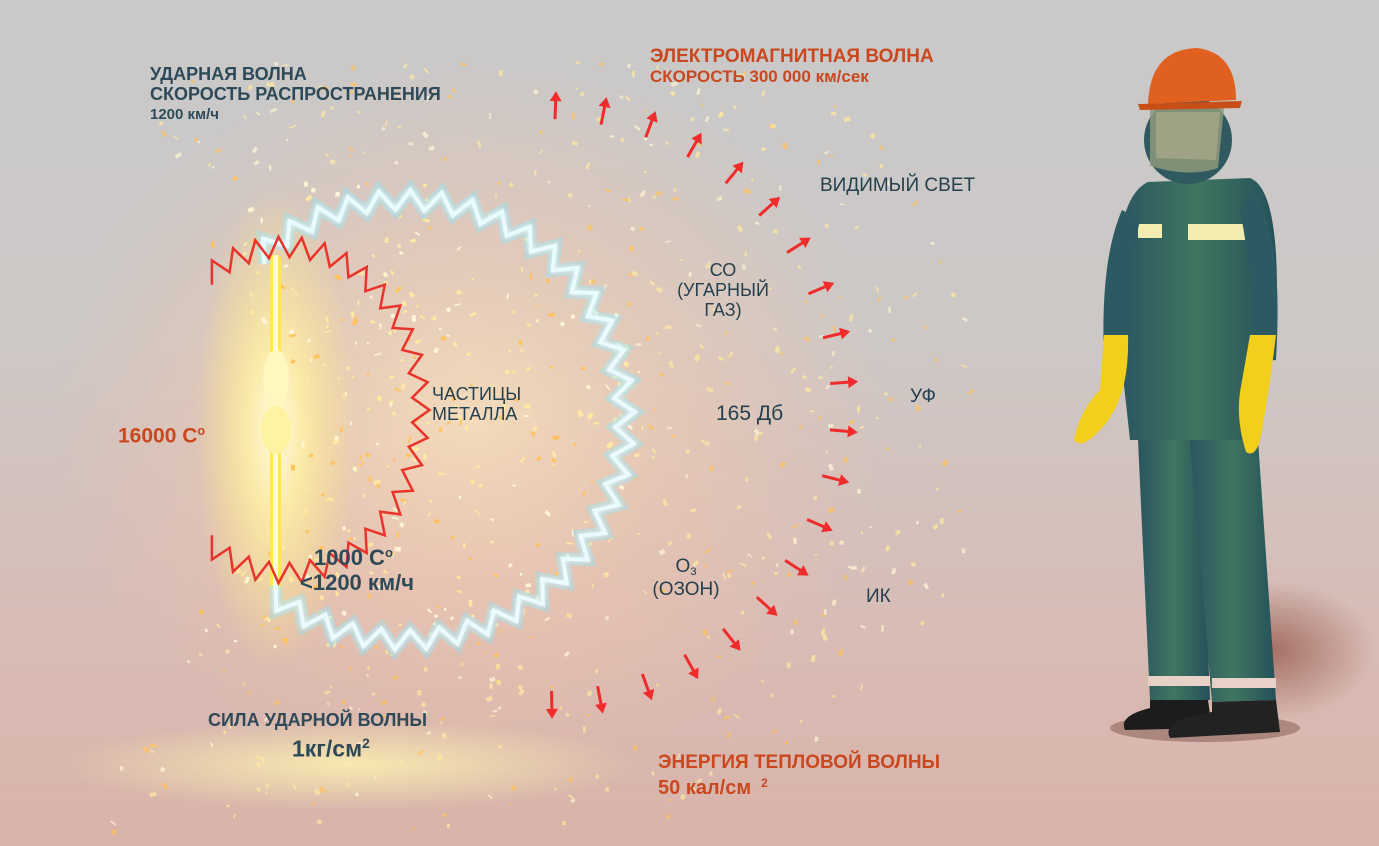 The image size is (1379, 846). Describe the element at coordinates (228, 74) in the screenshot. I see `shock-wave-title: УДАРНАЯ ВОЛНА` at that location.